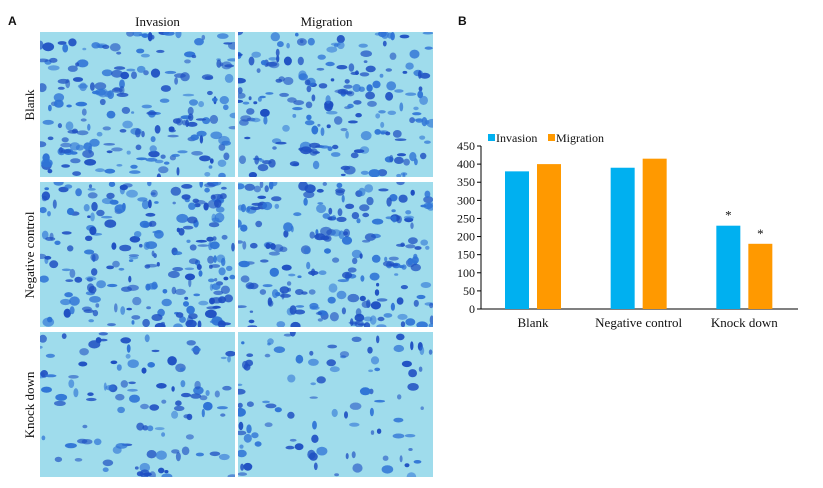  I want to click on row-label-knock-down: Knock down, so click(29, 405).